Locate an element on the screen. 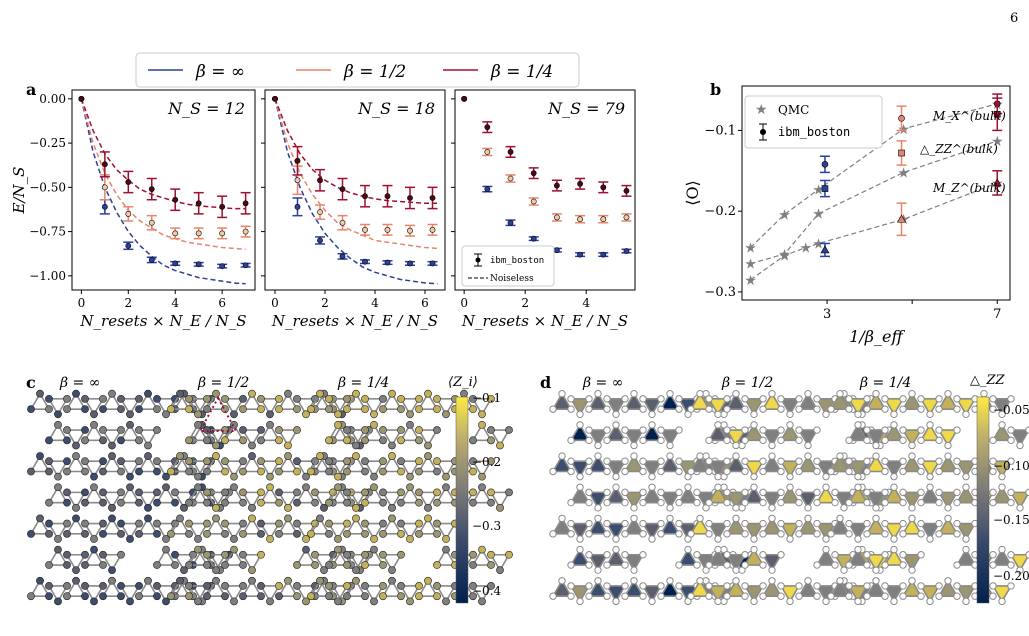 The image size is (1029, 636). top-legend: β = ∞ β = 1/2 β = 1/4 is located at coordinates (357, 70).